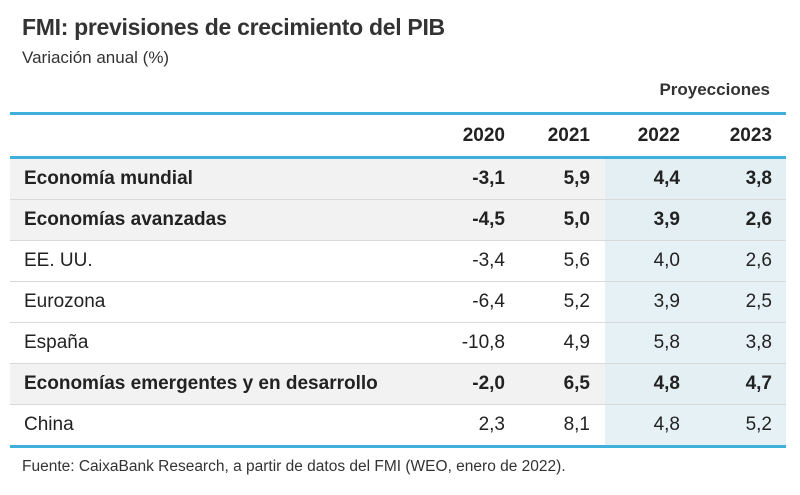  I want to click on cell-value: 8,1, so click(576, 424).